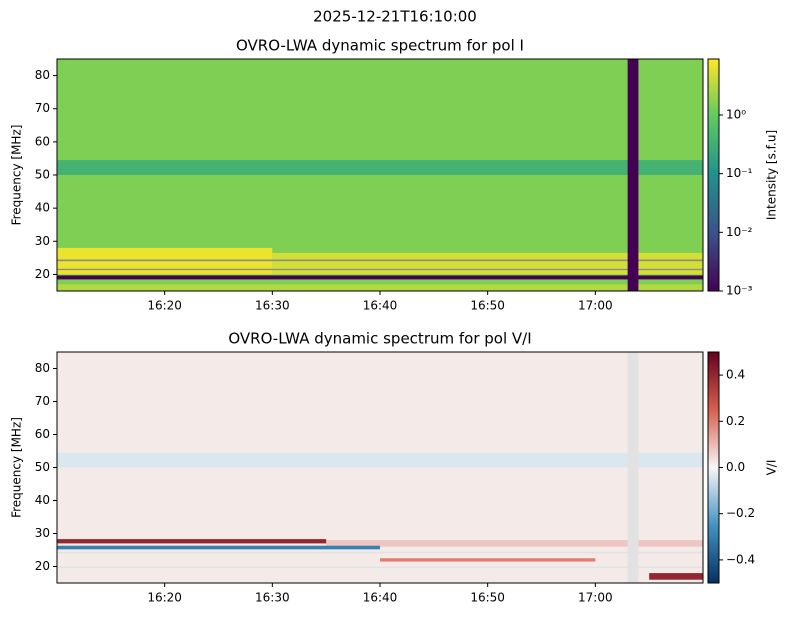  What do you see at coordinates (379, 339) in the screenshot?
I see `subplot-title: OVRO-LWA dynamic spectrum for pol V/I` at bounding box center [379, 339].